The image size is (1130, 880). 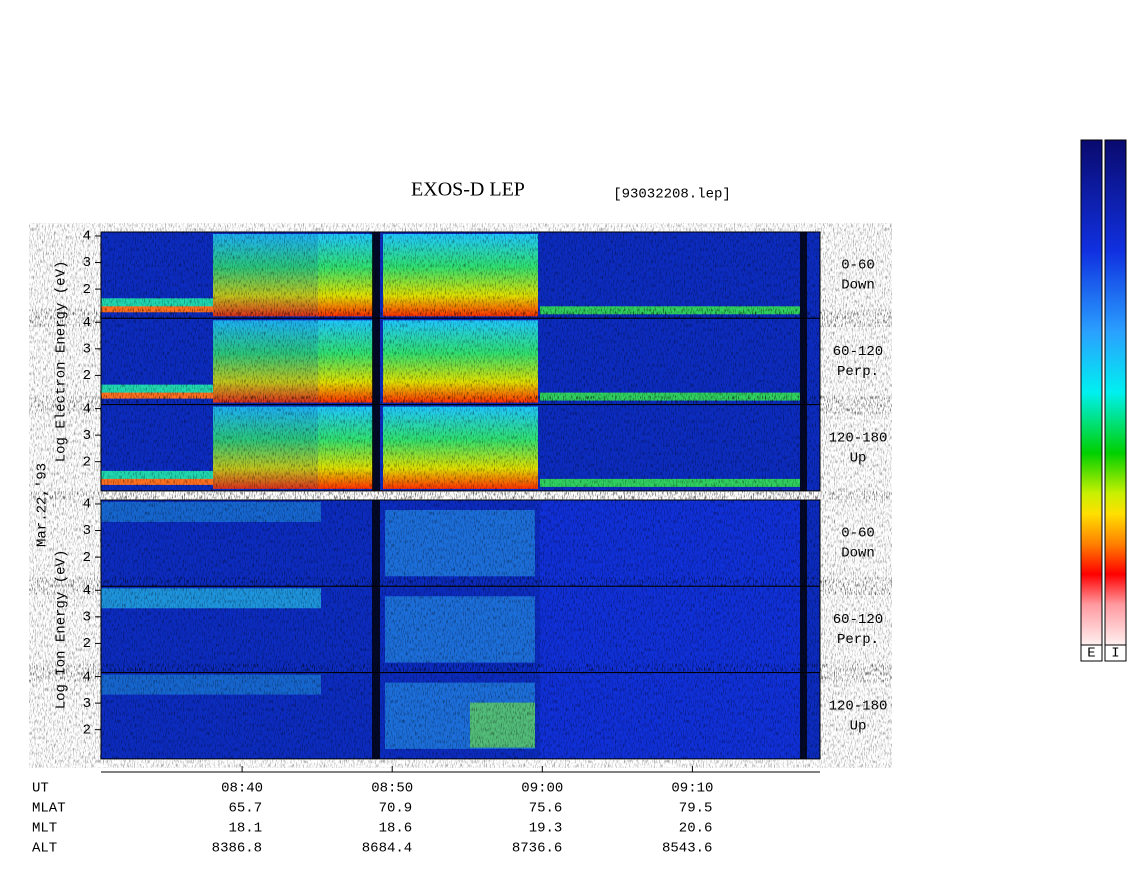 What do you see at coordinates (245, 829) in the screenshot?
I see `ephemeris-value: 18.1` at bounding box center [245, 829].